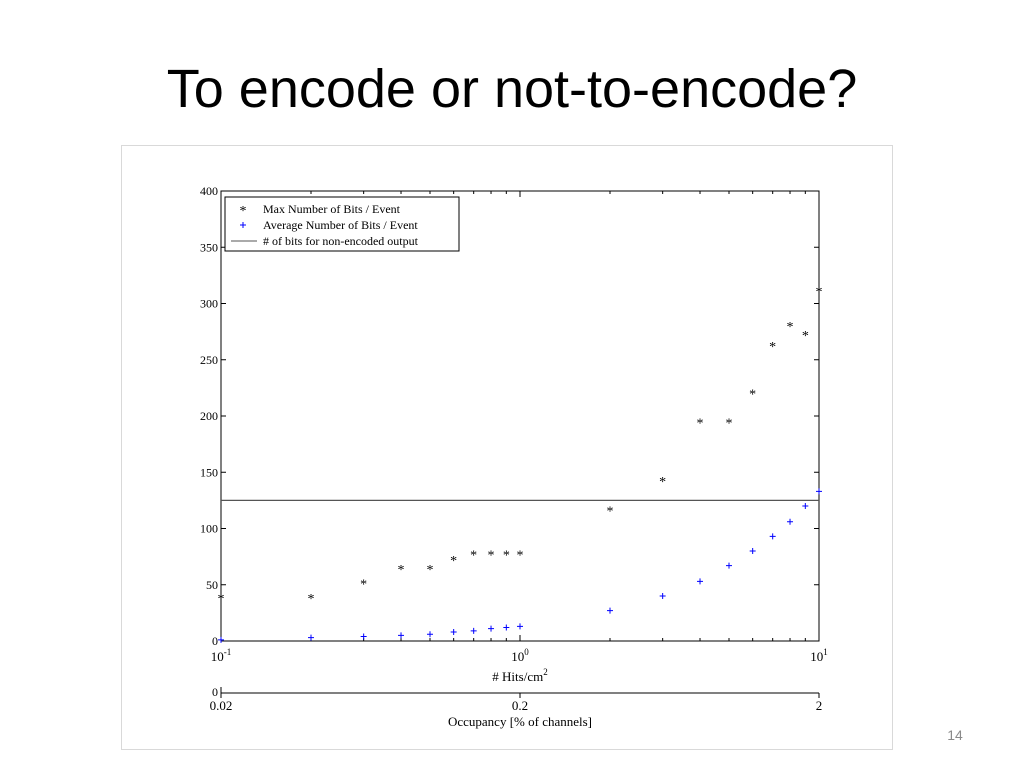  Describe the element at coordinates (221, 655) in the screenshot. I see `x-tick-label: 10⁻¹` at that location.